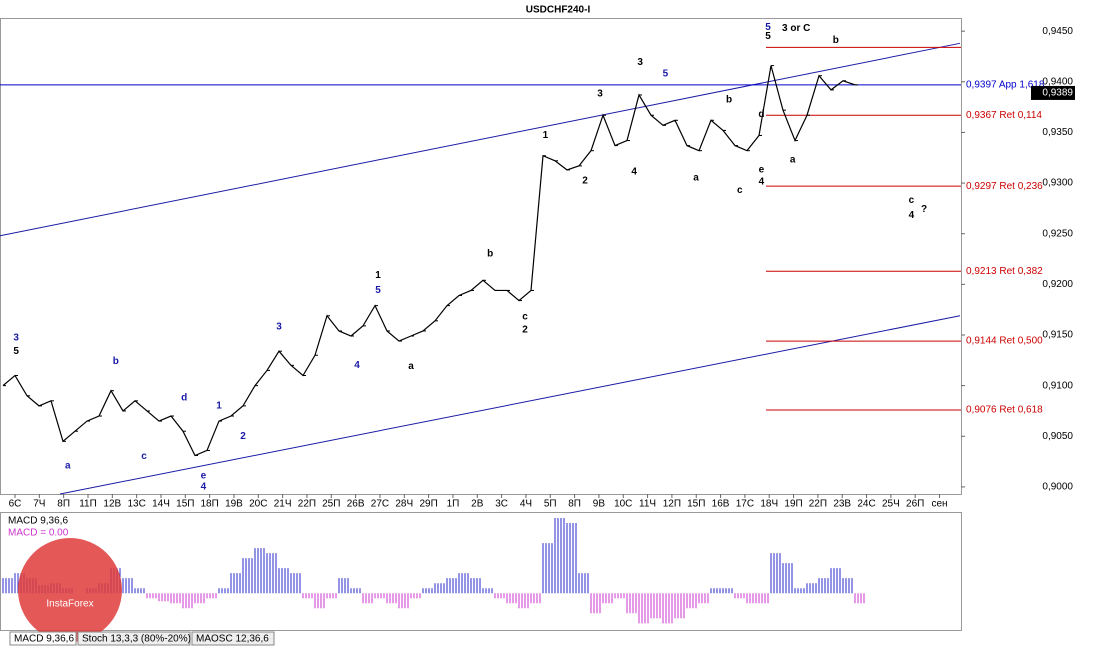 This screenshot has height=661, width=1116. I want to click on y-tick-label: 0,9000, so click(1057, 487).